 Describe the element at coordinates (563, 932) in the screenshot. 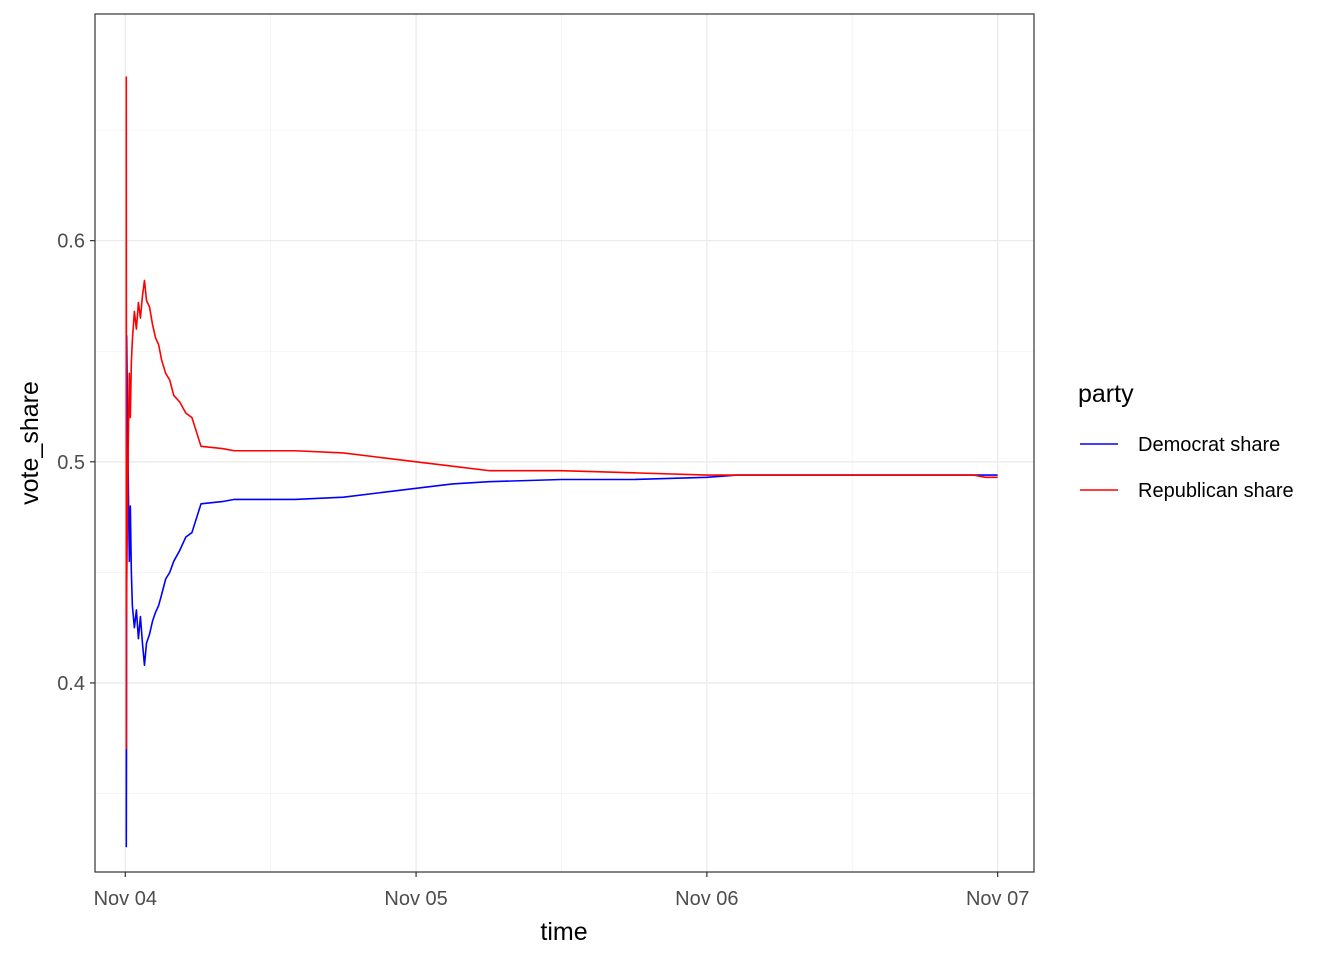

I see `x-axis-title: time` at that location.